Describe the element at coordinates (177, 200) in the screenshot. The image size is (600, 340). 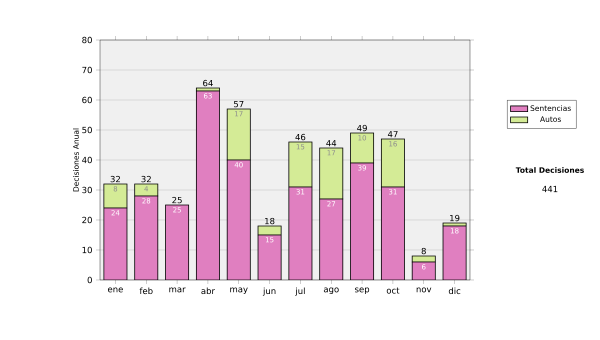
I see `total-label: 25` at that location.